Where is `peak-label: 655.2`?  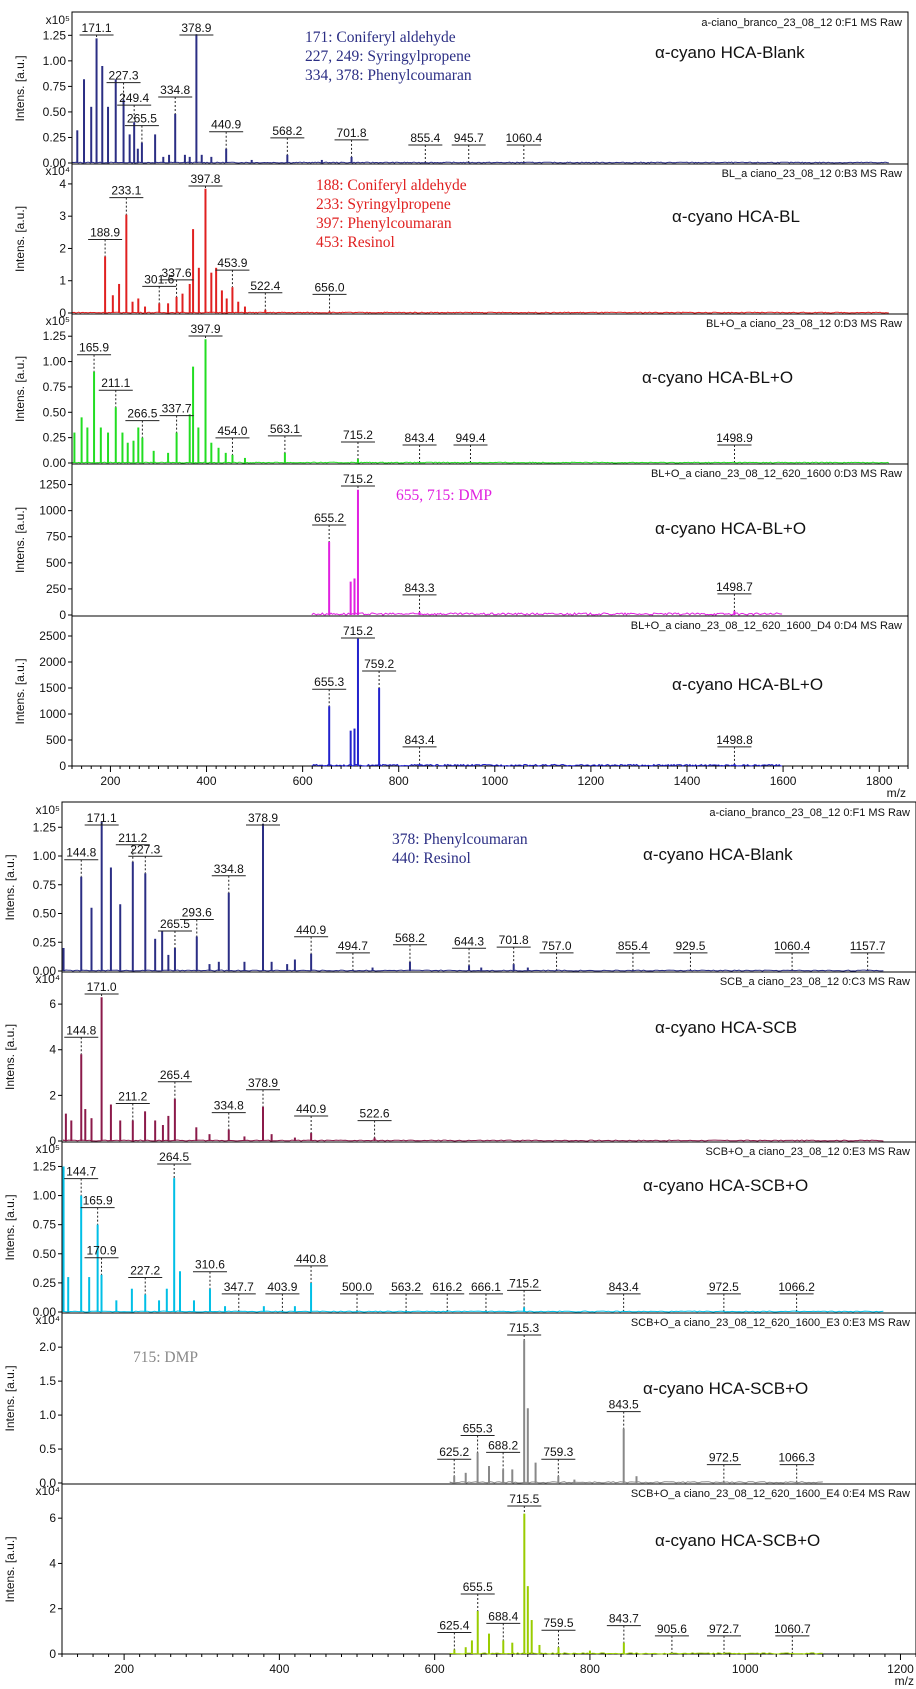 peak-label: 655.2 is located at coordinates (329, 518).